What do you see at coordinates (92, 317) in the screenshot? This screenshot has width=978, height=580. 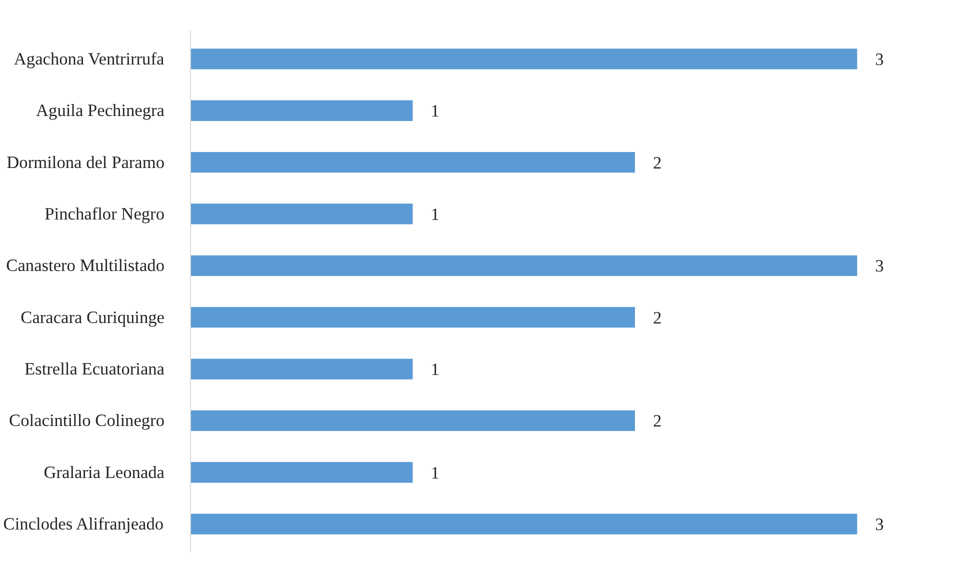 I see `y-tick-label: Caracara Curiquinge` at bounding box center [92, 317].